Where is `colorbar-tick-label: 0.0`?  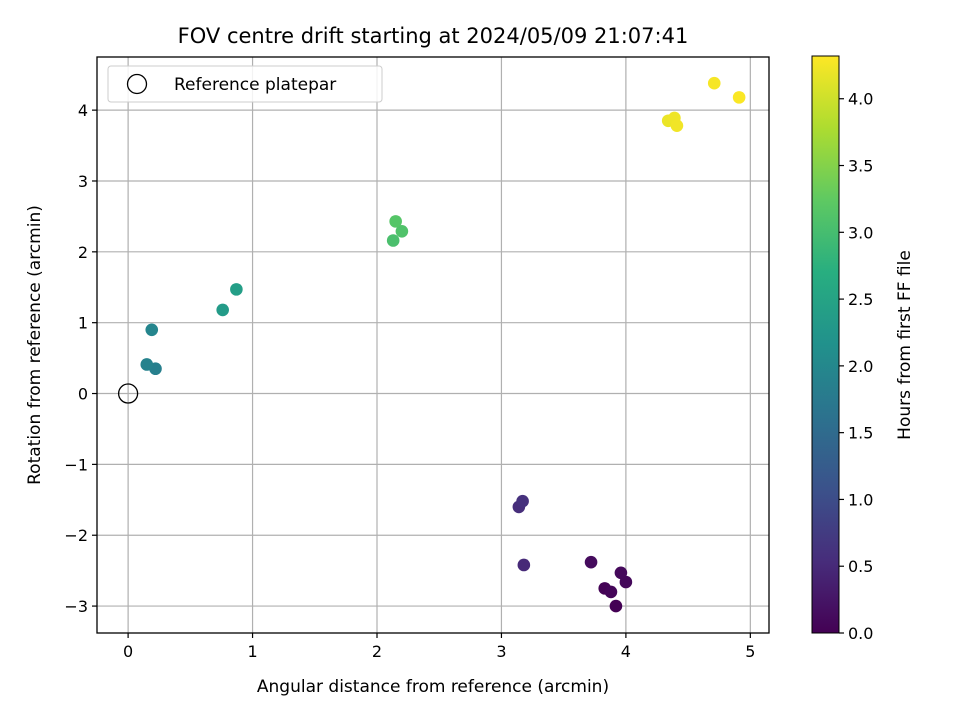 colorbar-tick-label: 0.0 is located at coordinates (860, 633).